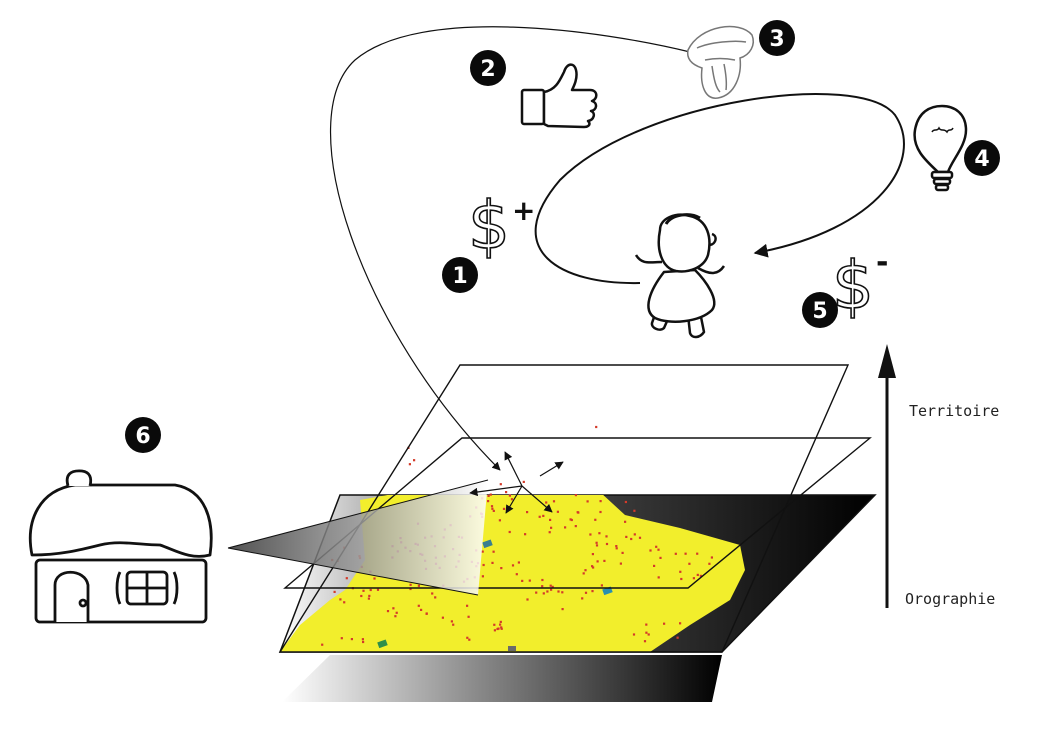 The width and height of the screenshot is (1053, 750). What do you see at coordinates (502, 678) in the screenshot?
I see `orography-shadow-layer` at bounding box center [502, 678].